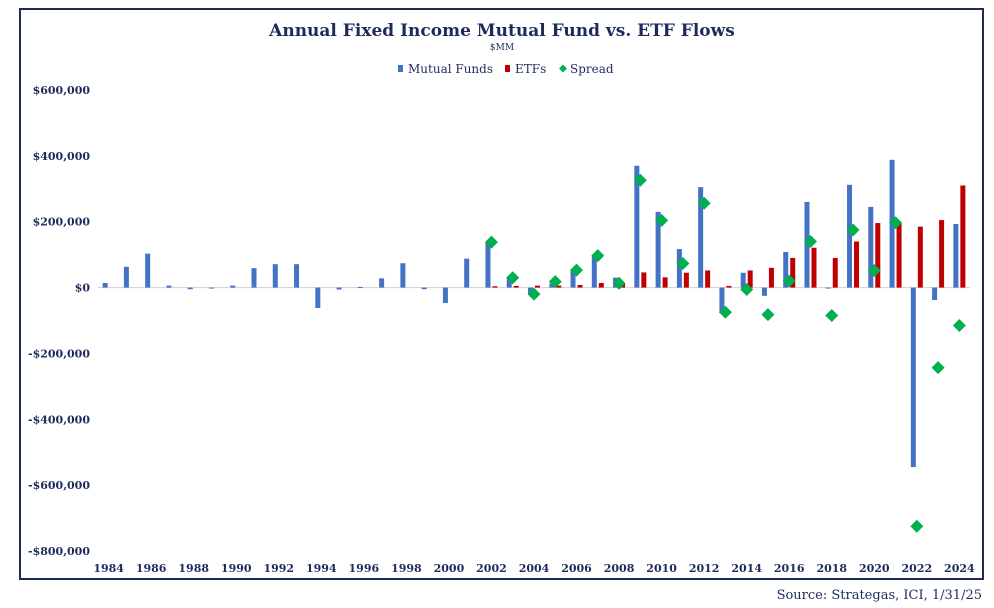  I want to click on x-tick-label: 2004, so click(534, 568).